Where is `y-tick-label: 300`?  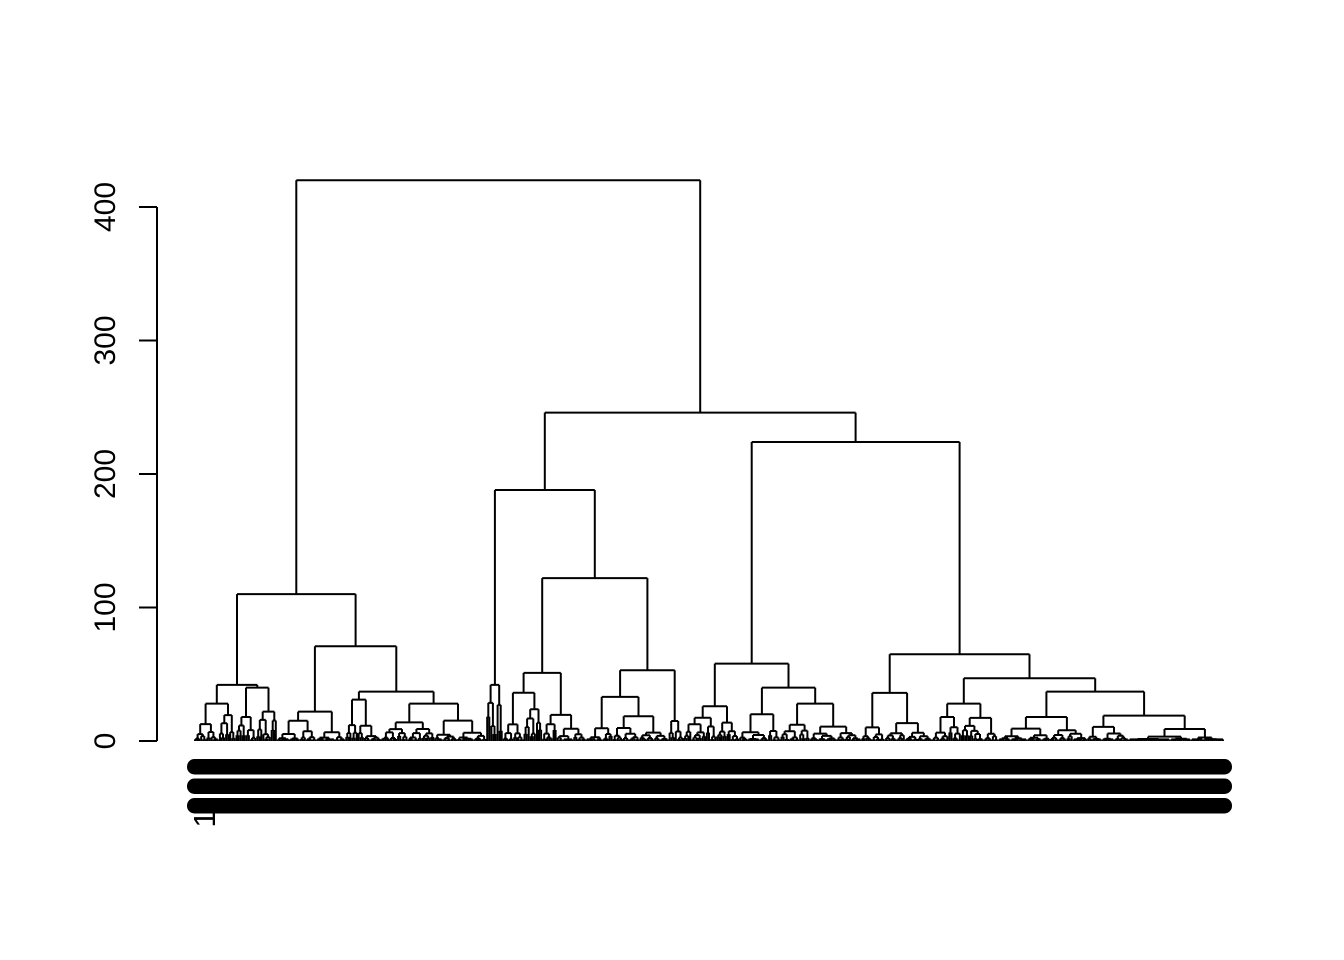 y-tick-label: 300 is located at coordinates (105, 340).